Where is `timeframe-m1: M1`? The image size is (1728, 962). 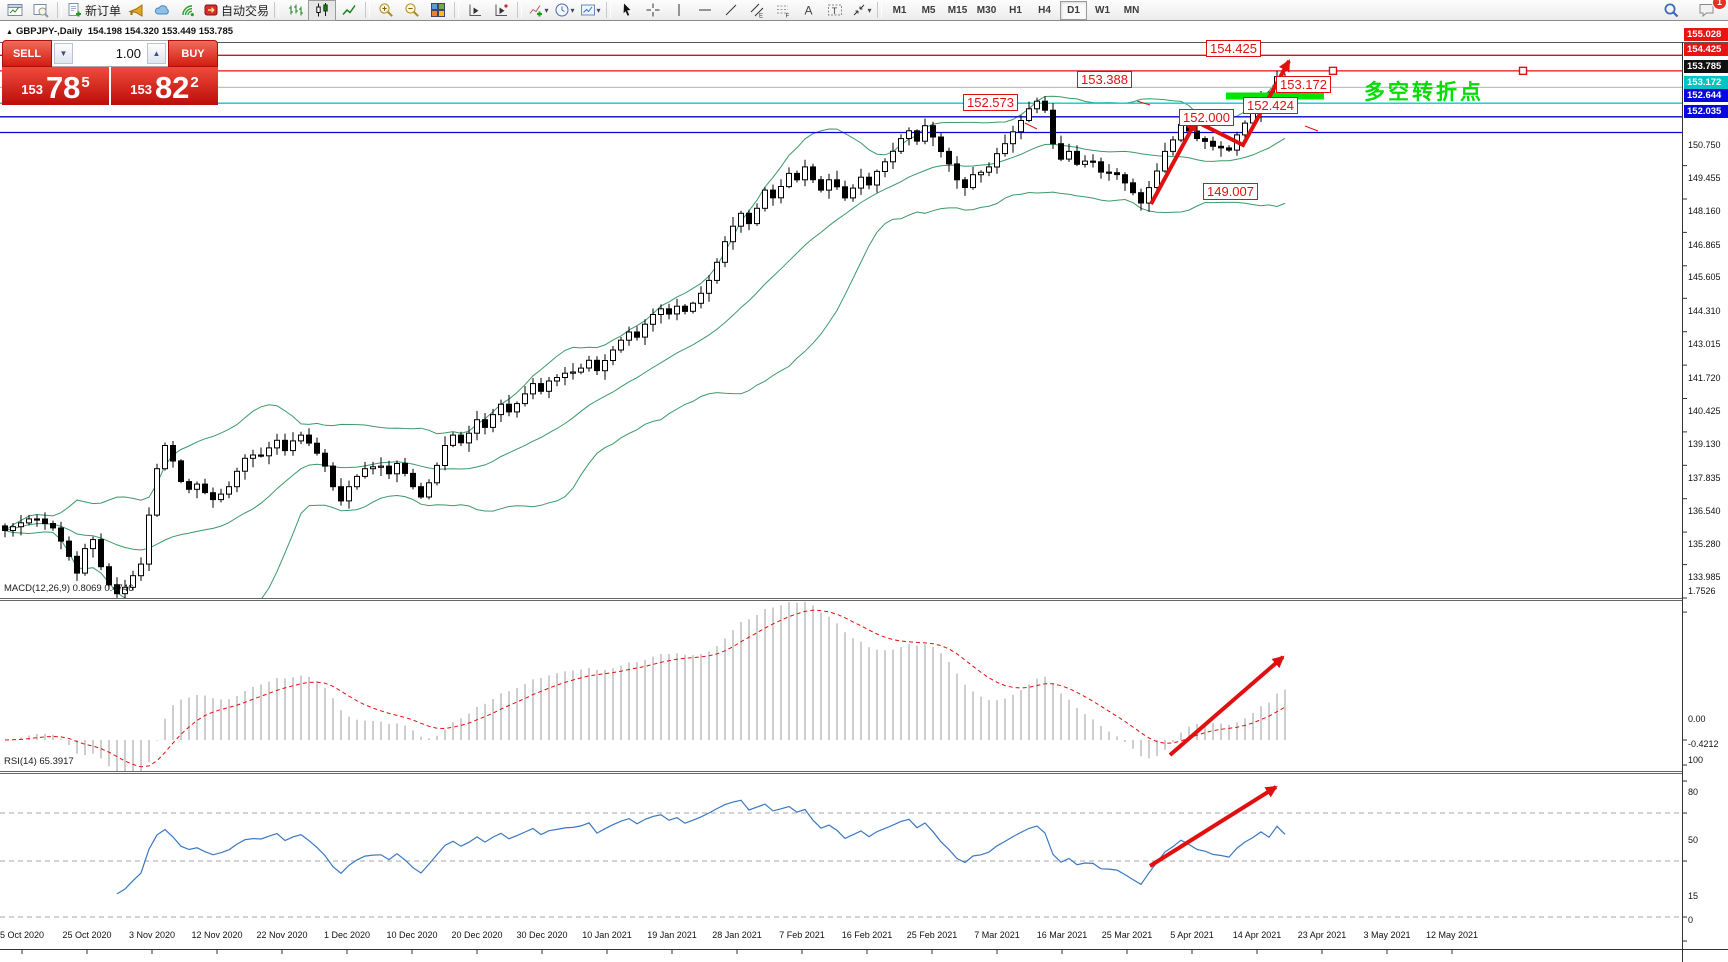
timeframe-m1: M1 is located at coordinates (899, 10).